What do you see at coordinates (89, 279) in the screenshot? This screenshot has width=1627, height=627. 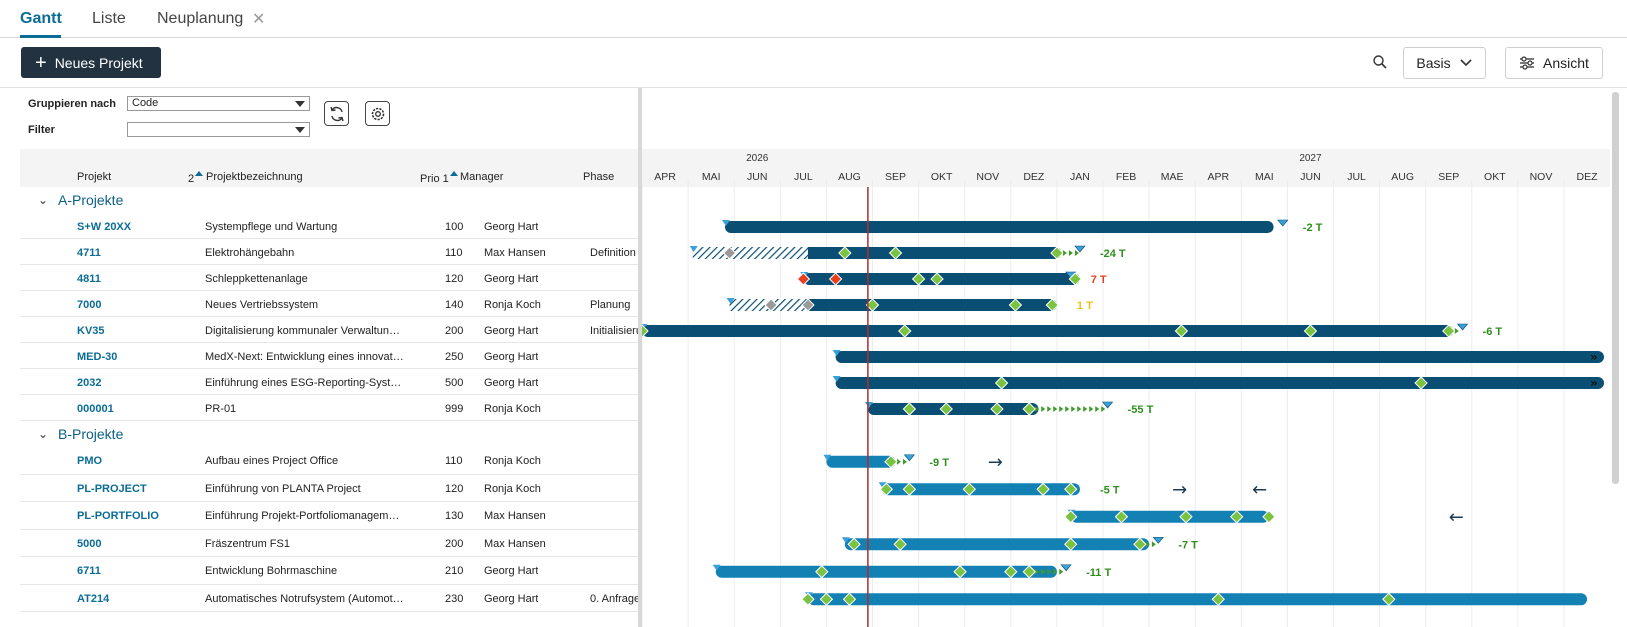 I see `project-code: 4811` at bounding box center [89, 279].